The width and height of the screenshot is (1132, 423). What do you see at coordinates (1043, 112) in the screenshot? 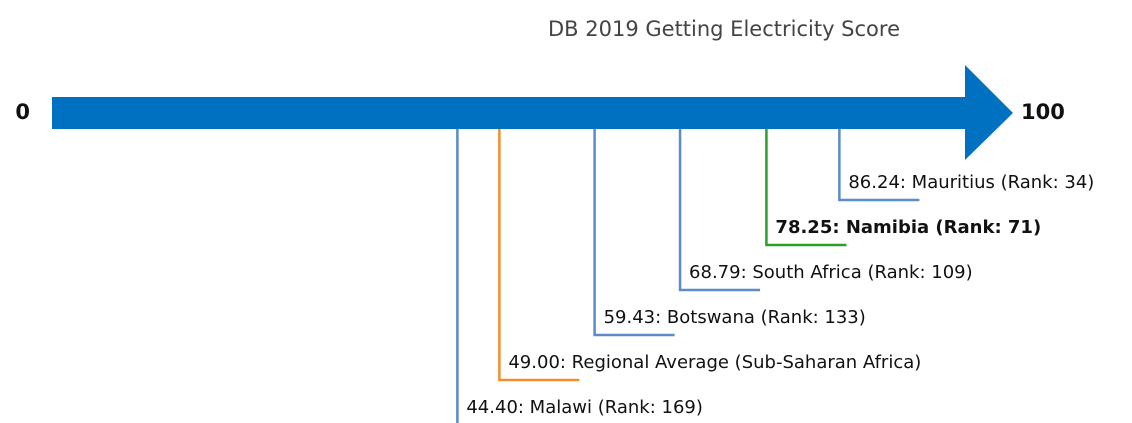
I see `x-tick-label: 100` at bounding box center [1043, 112].